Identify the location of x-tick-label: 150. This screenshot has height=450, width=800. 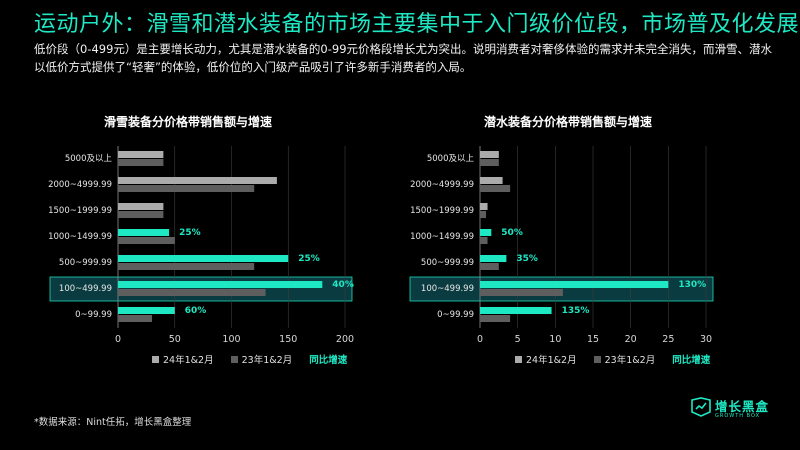
(288, 339).